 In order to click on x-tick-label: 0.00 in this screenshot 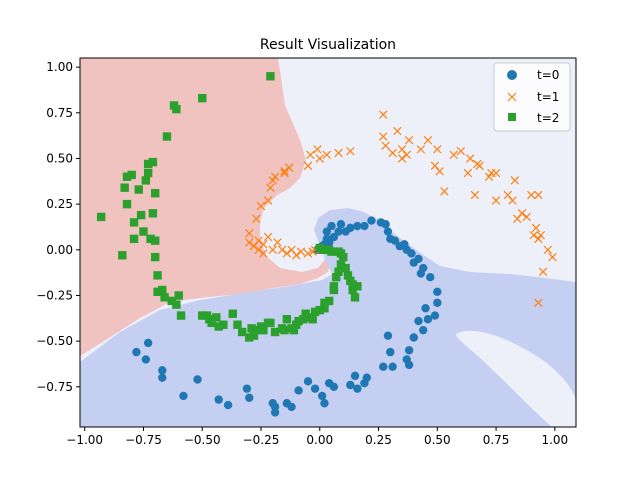, I will do `click(319, 440)`.